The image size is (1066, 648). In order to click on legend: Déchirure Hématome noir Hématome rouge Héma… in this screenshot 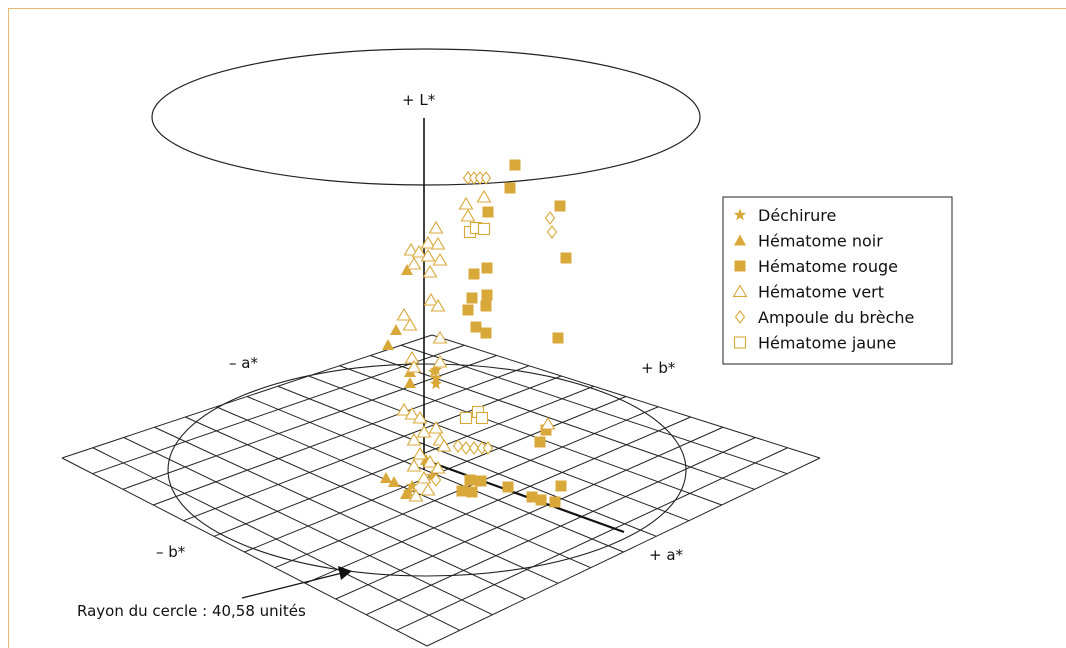, I will do `click(837, 280)`.